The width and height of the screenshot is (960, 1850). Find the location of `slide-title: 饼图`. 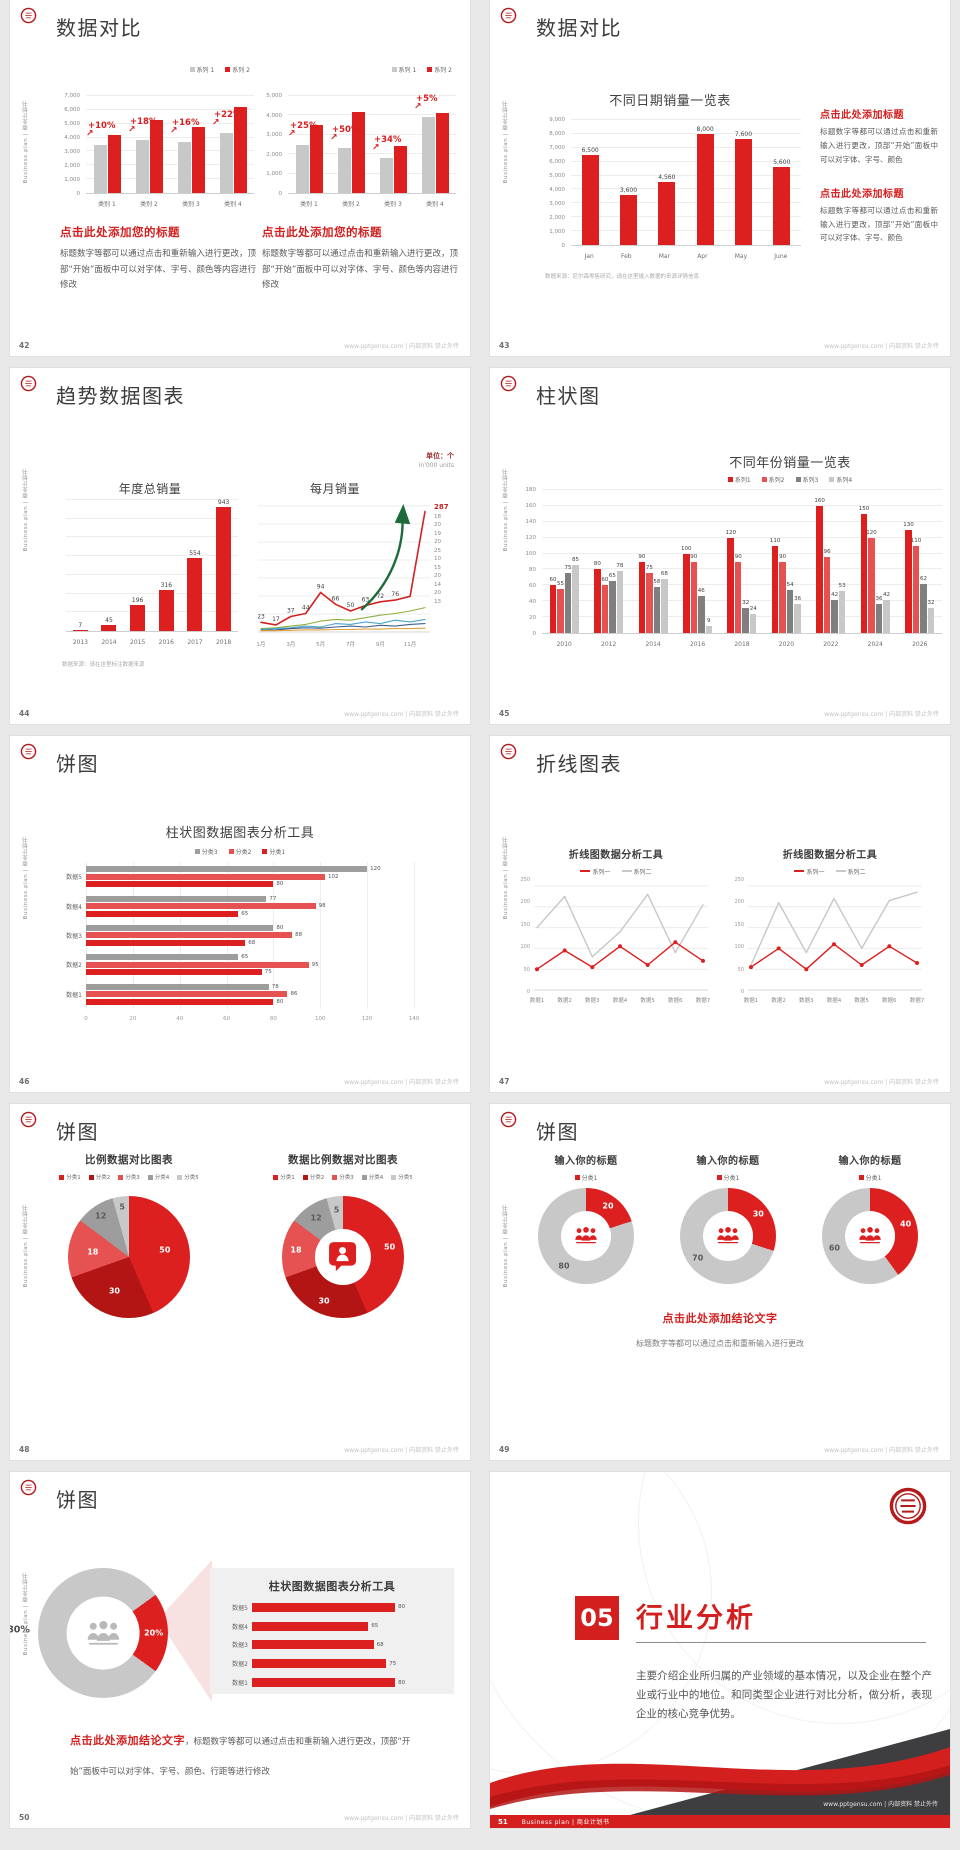

slide-title: 饼图 is located at coordinates (77, 764).